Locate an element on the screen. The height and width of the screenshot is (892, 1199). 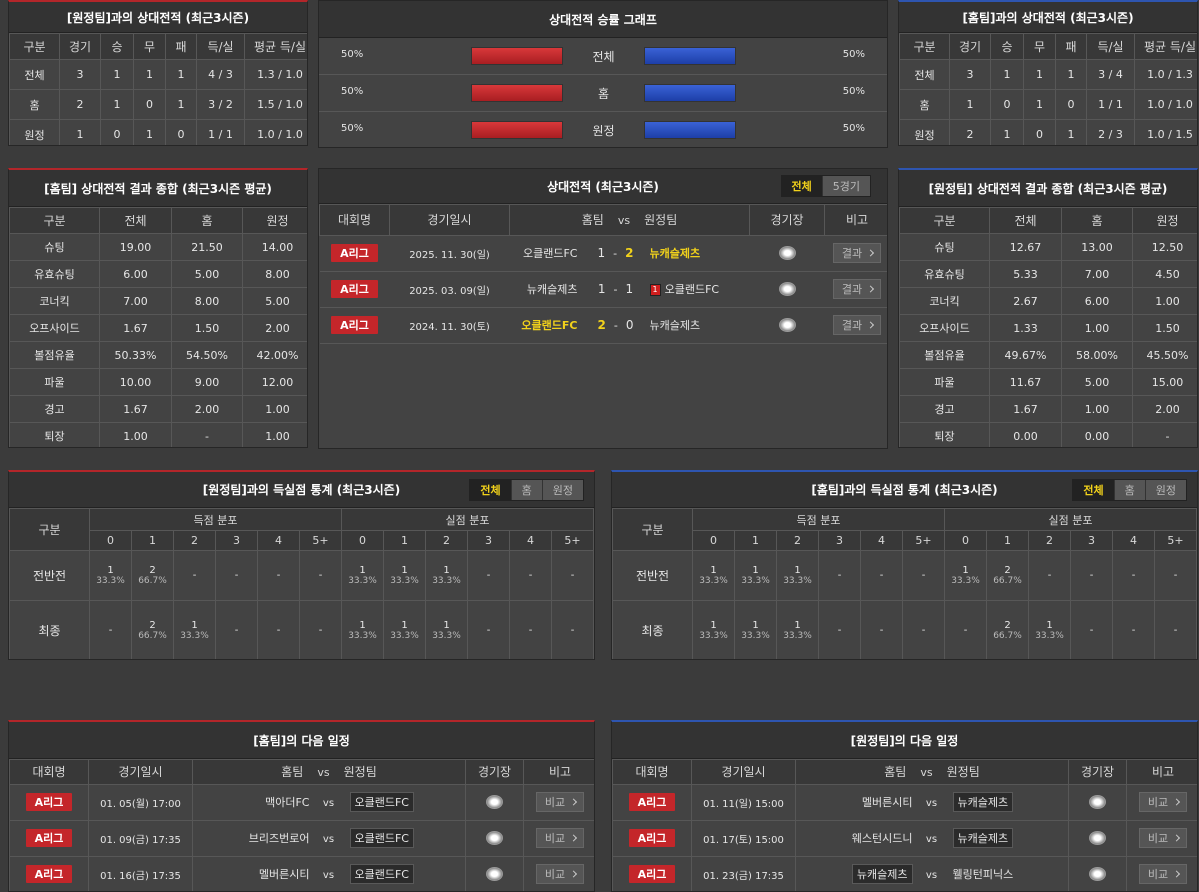
match-cell: A리그 is located at coordinates (354, 289).